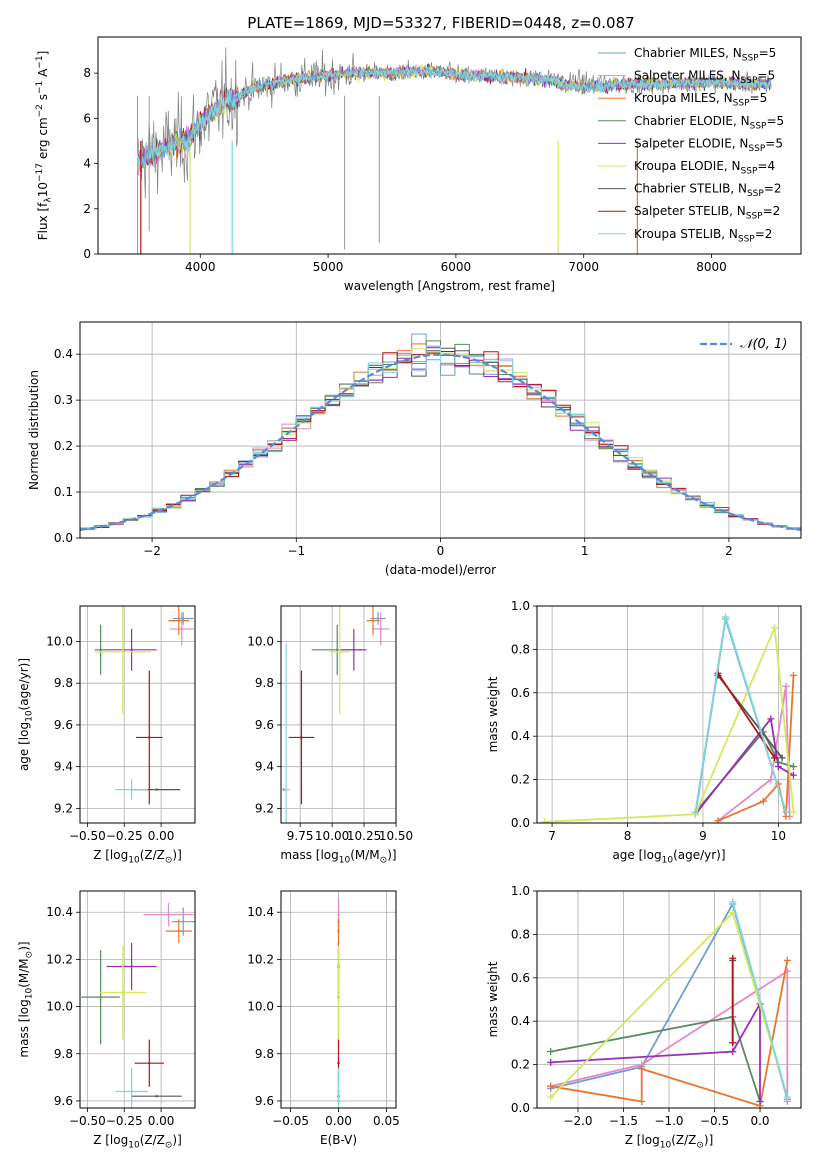 This screenshot has height=1170, width=819. What do you see at coordinates (200, 267) in the screenshot?
I see `x-tick-label: 4000` at bounding box center [200, 267].